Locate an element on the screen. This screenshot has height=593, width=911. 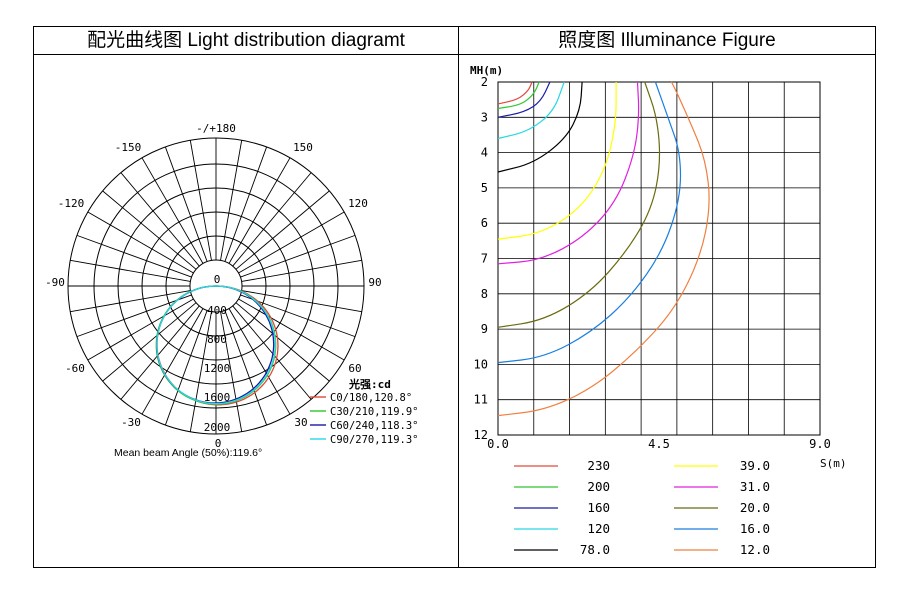
contour-legend: 230 200 160 120 78.0 39.0 31.0 20.0 16.0 12.0 is located at coordinates (642, 507).